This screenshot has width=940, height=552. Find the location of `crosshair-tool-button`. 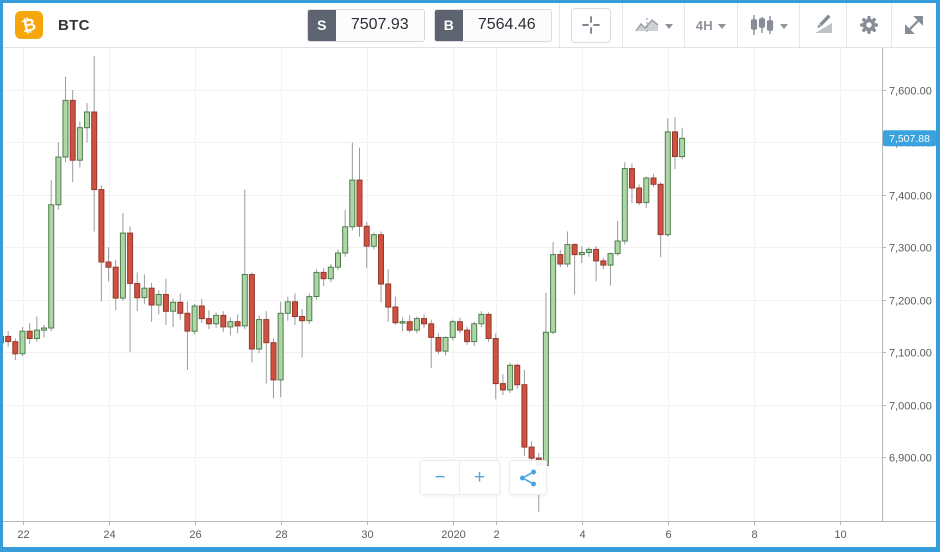

crosshair-tool-button is located at coordinates (590, 25).